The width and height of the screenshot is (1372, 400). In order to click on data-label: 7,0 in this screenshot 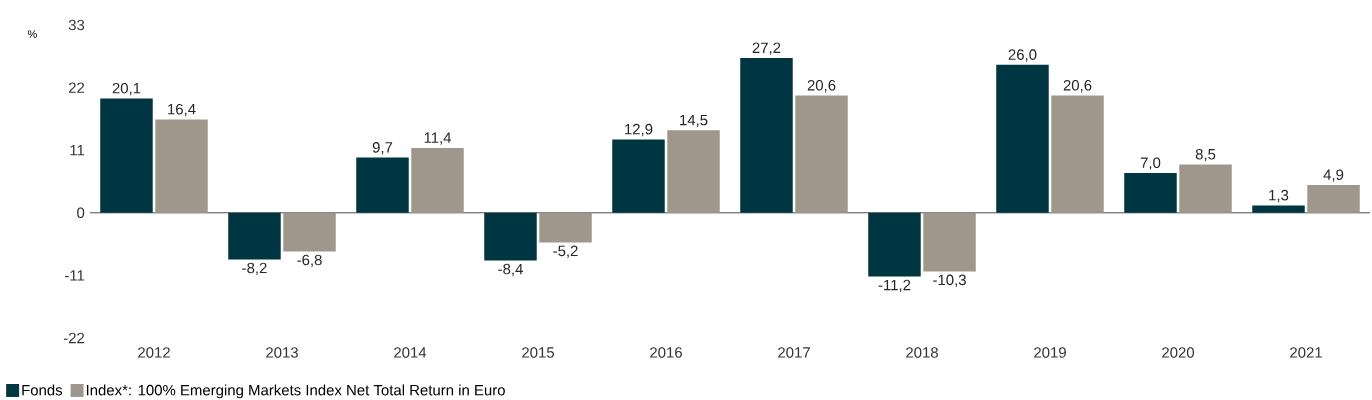, I will do `click(1150, 163)`.